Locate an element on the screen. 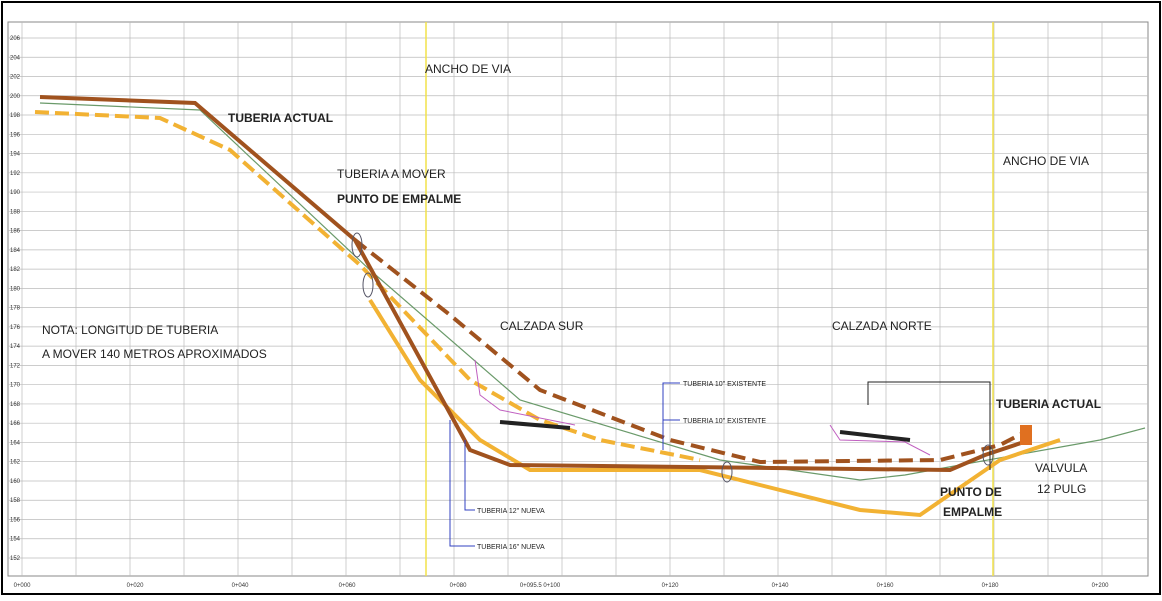 Image resolution: width=1162 pixels, height=601 pixels. note: NOTA: LONGITUD DE TUBERIA is located at coordinates (130, 330).